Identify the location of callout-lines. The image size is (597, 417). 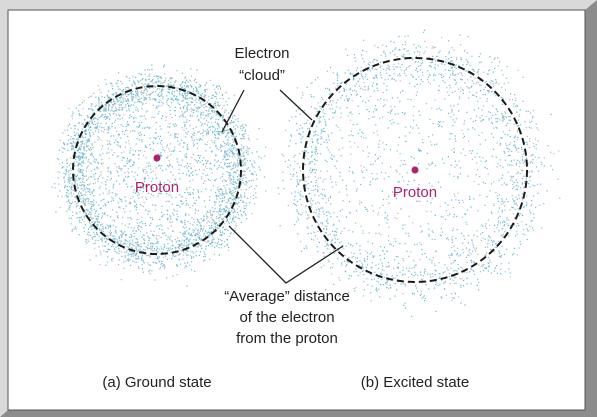
(282, 186).